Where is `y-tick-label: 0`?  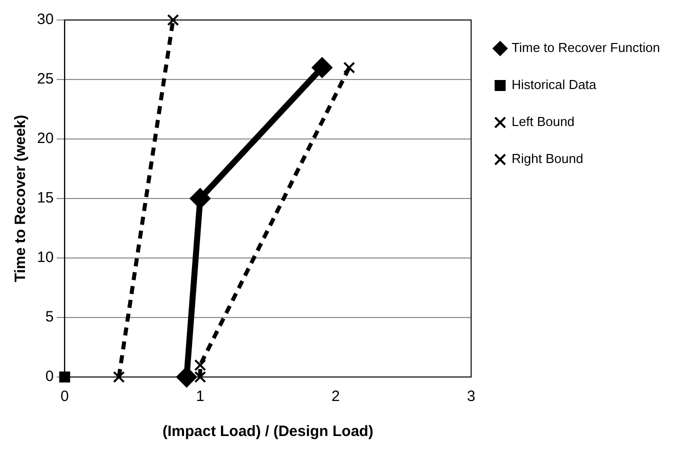 y-tick-label: 0 is located at coordinates (49, 377).